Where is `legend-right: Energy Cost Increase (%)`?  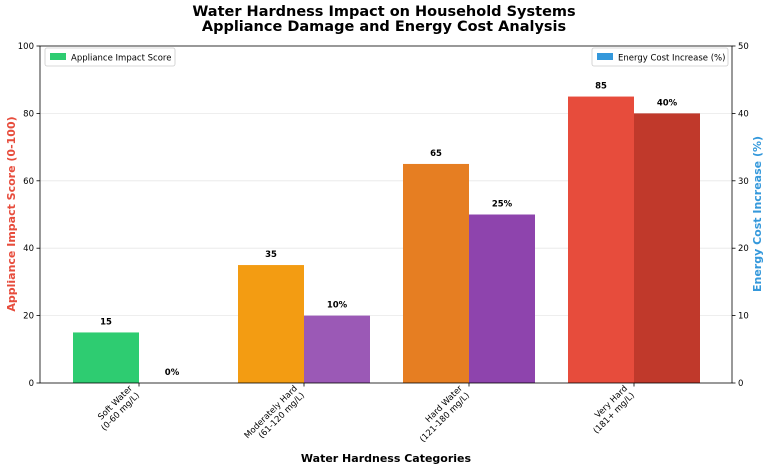 legend-right: Energy Cost Increase (%) is located at coordinates (660, 57).